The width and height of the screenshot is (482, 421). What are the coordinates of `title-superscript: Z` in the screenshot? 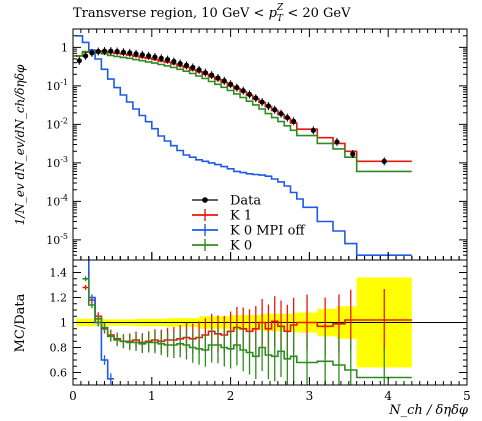 It's located at (280, 8).